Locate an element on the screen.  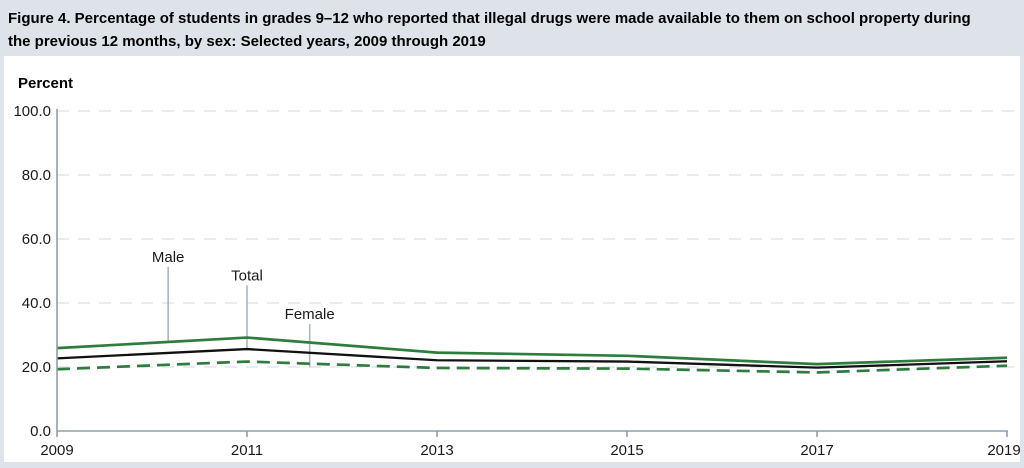
x-tick-label: 2009 is located at coordinates (56, 450).